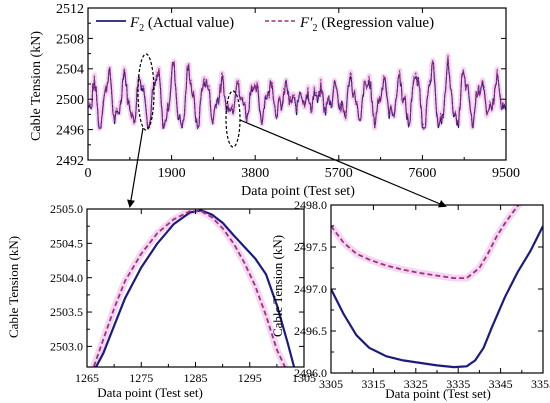 The width and height of the screenshot is (550, 403). Describe the element at coordinates (310, 205) in the screenshot. I see `zoom-right-y-tick-label: 2498.0` at that location.